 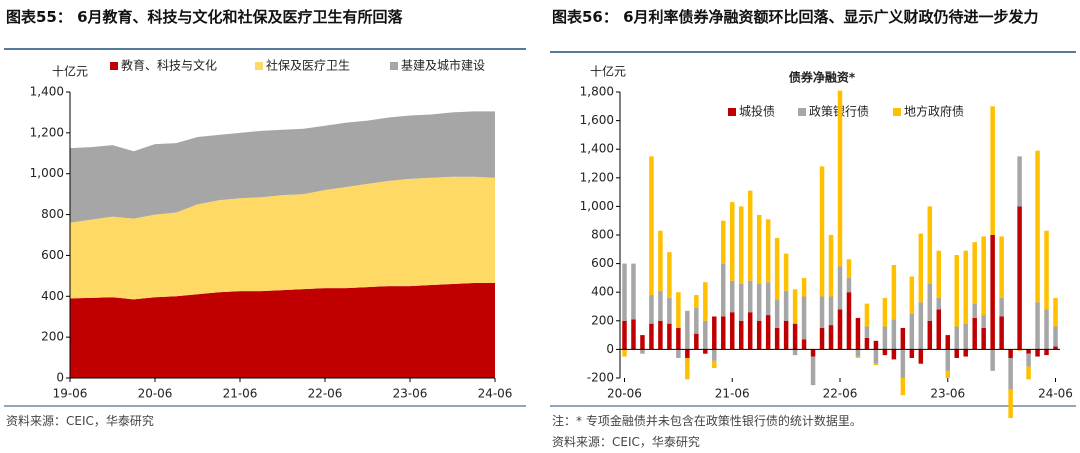 What do you see at coordinates (47, 92) in the screenshot?
I see `y-tick-label: 1,400` at bounding box center [47, 92].